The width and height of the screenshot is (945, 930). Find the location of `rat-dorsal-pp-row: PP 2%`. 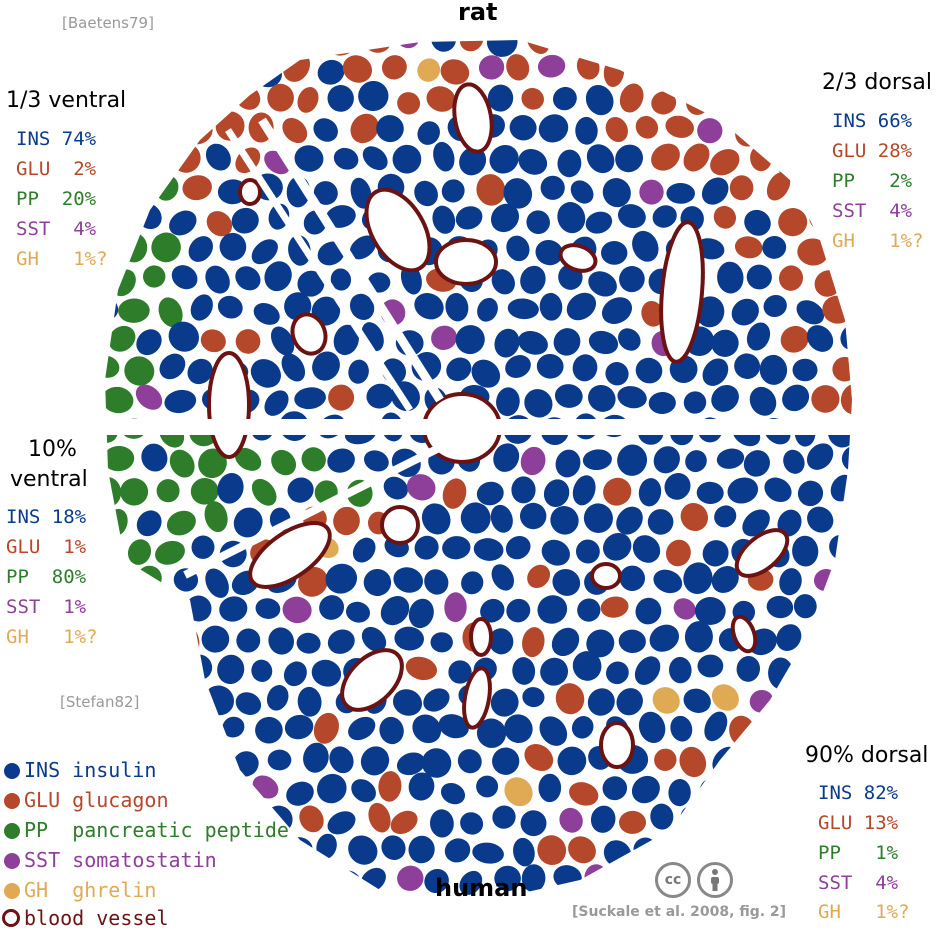

rat-dorsal-pp-row: PP 2% is located at coordinates (872, 181).